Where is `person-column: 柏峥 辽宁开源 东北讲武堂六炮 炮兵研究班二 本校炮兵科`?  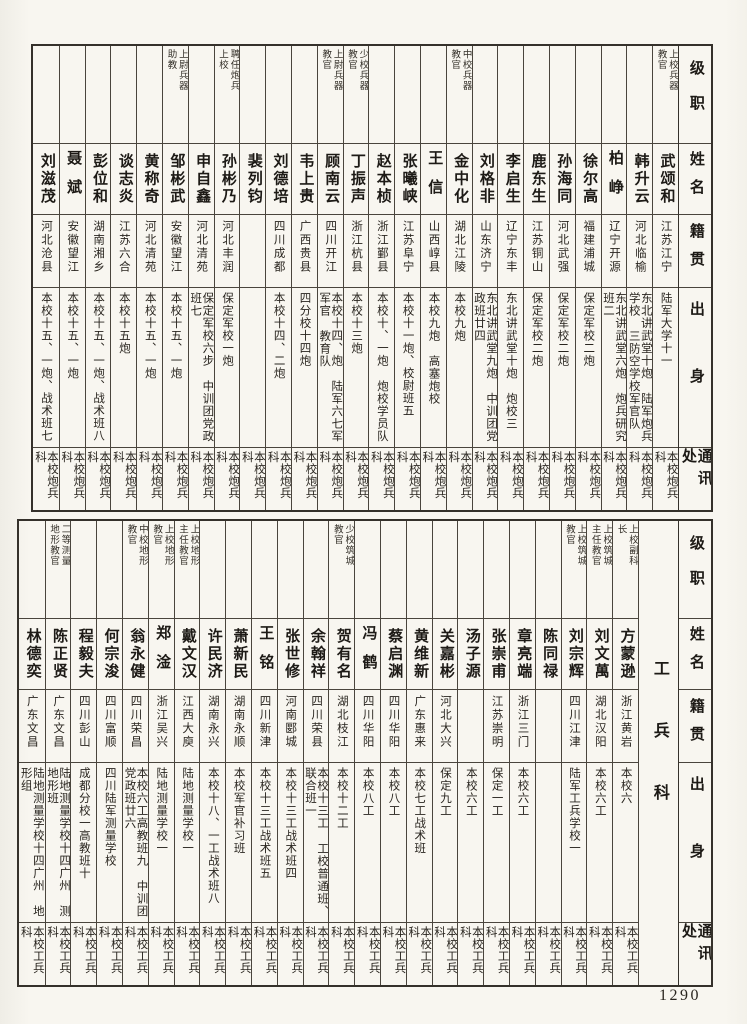 person-column: 柏峥 辽宁开源 东北讲武堂六炮 炮兵研究班二 本校炮兵科 is located at coordinates (613, 278).